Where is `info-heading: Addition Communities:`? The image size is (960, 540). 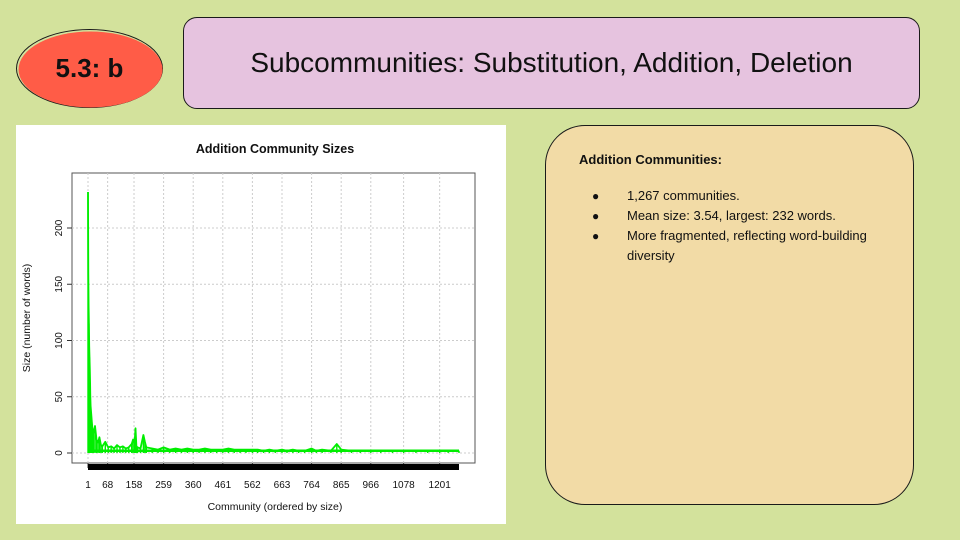
info-heading: Addition Communities: is located at coordinates (650, 159).